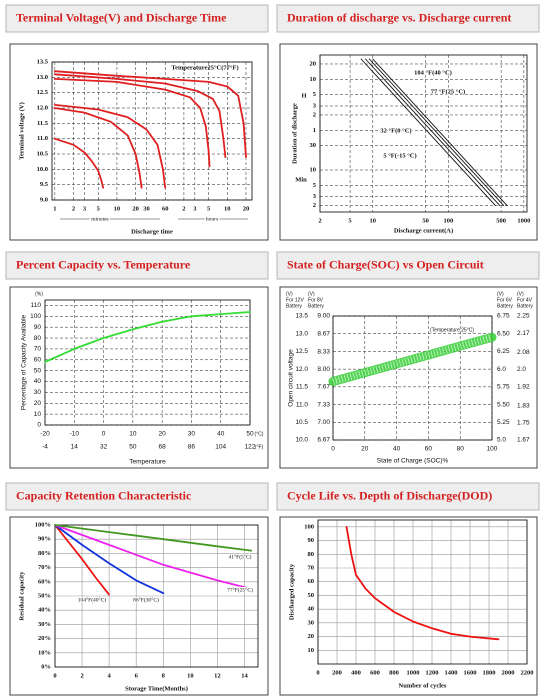 This screenshot has width=545, height=700. Describe the element at coordinates (192, 447) in the screenshot. I see `x2-tick-label: 86` at that location.